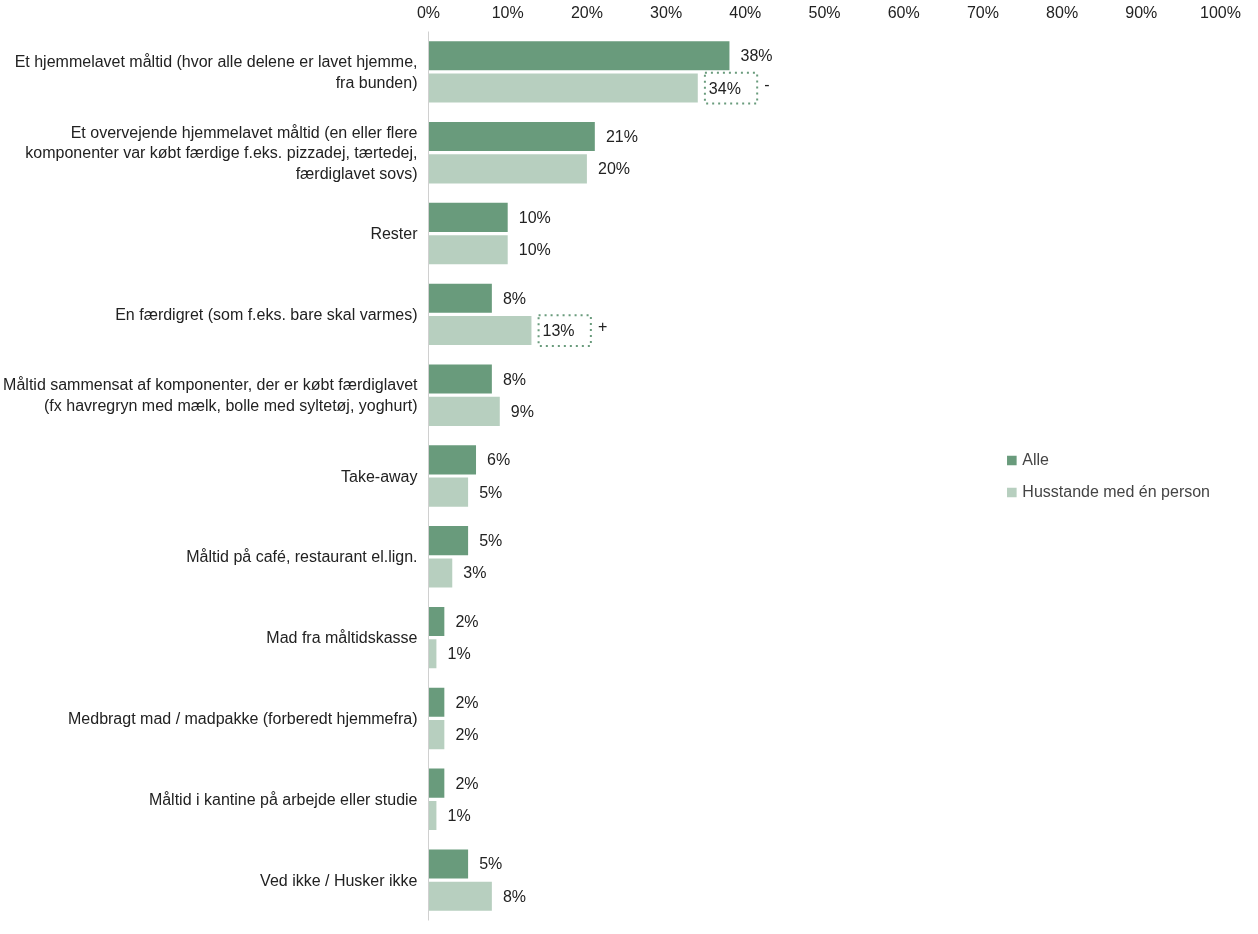 The height and width of the screenshot is (934, 1258). What do you see at coordinates (243, 718) in the screenshot?
I see `y-tick-label: Medbragt mad / madpakke (forberedt hjemmefra)` at bounding box center [243, 718].